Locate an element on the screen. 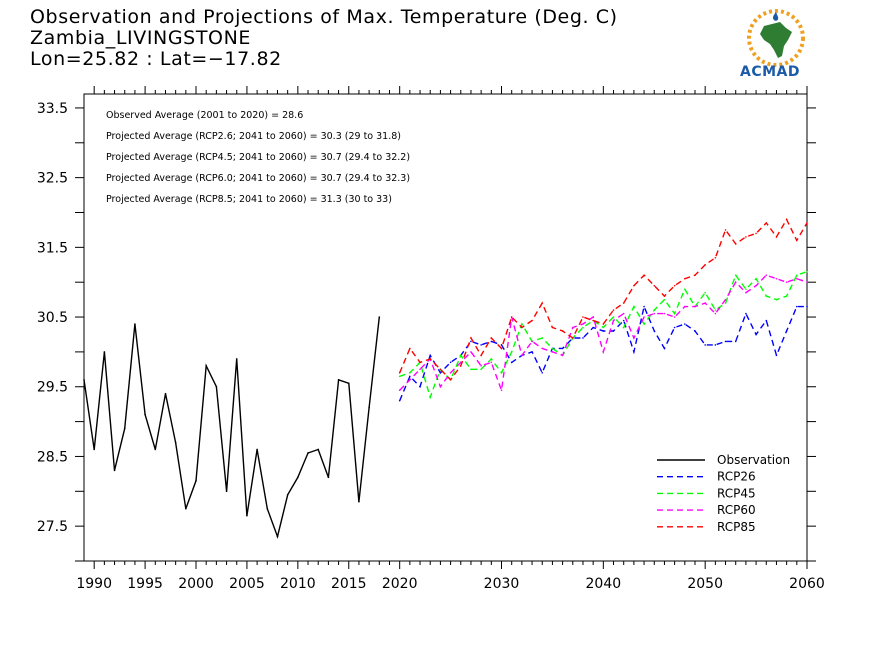  y-tick-label: 27.5 is located at coordinates (52, 527).